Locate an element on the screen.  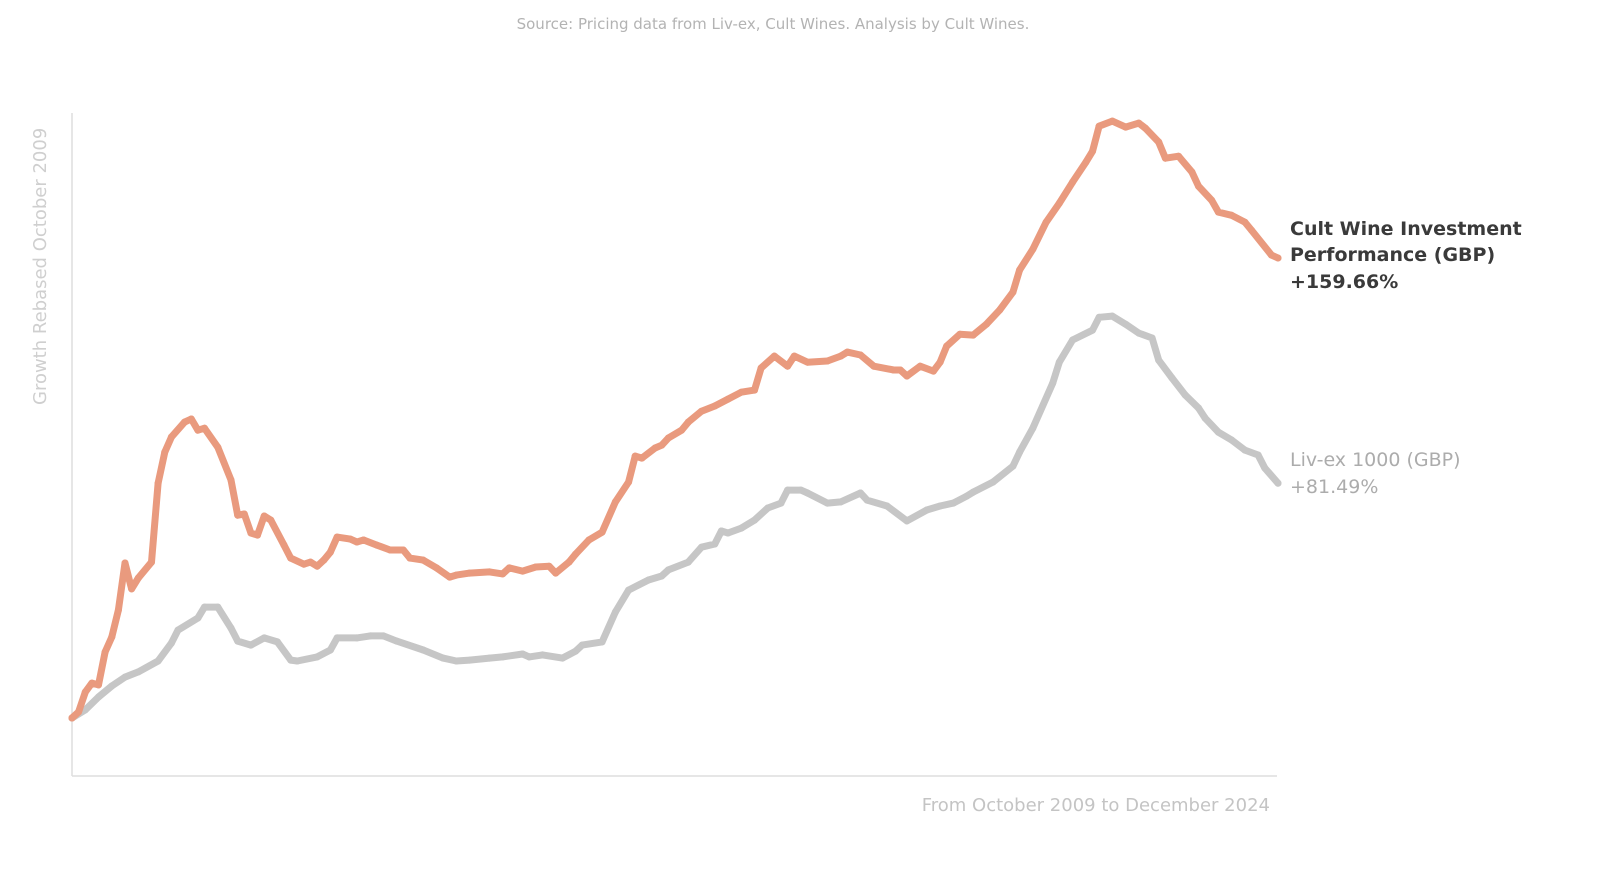
series-name-line: Cult Wine Investment is located at coordinates (1406, 229).